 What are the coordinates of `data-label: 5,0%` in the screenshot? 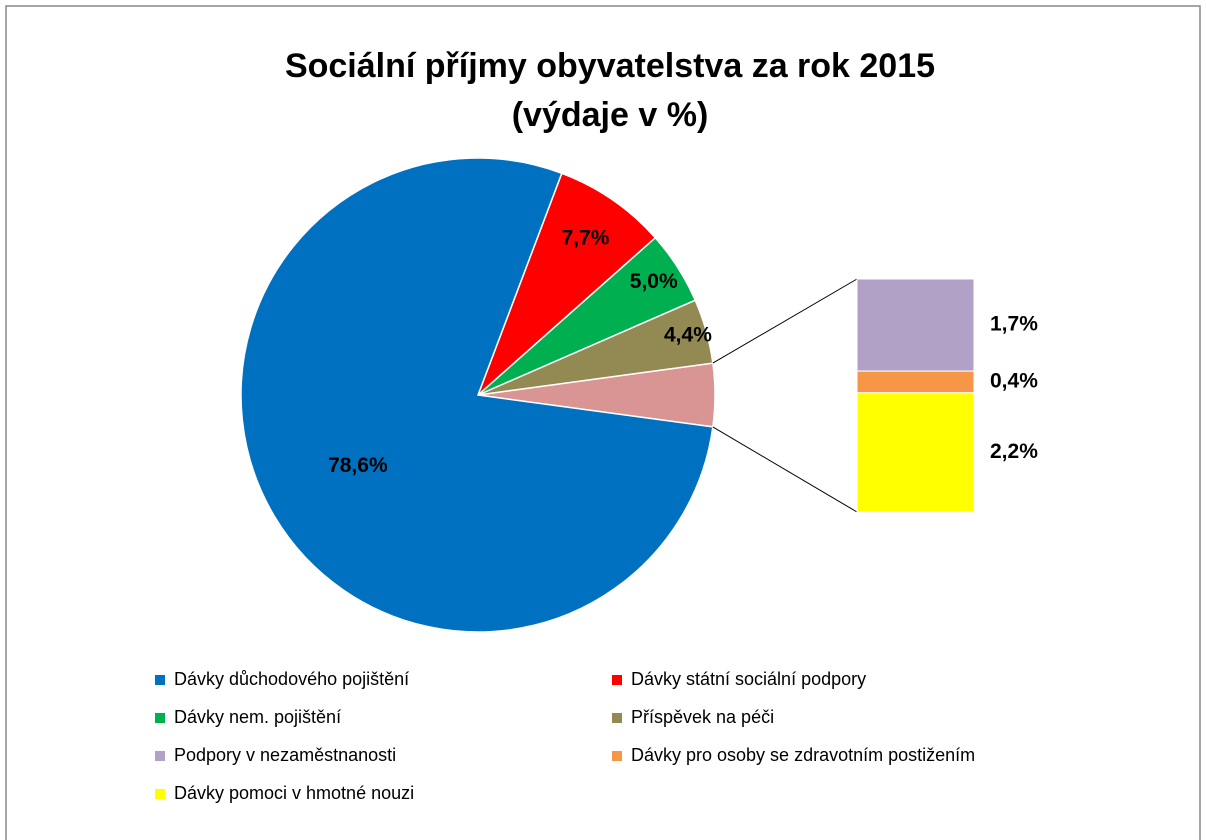 It's located at (654, 281).